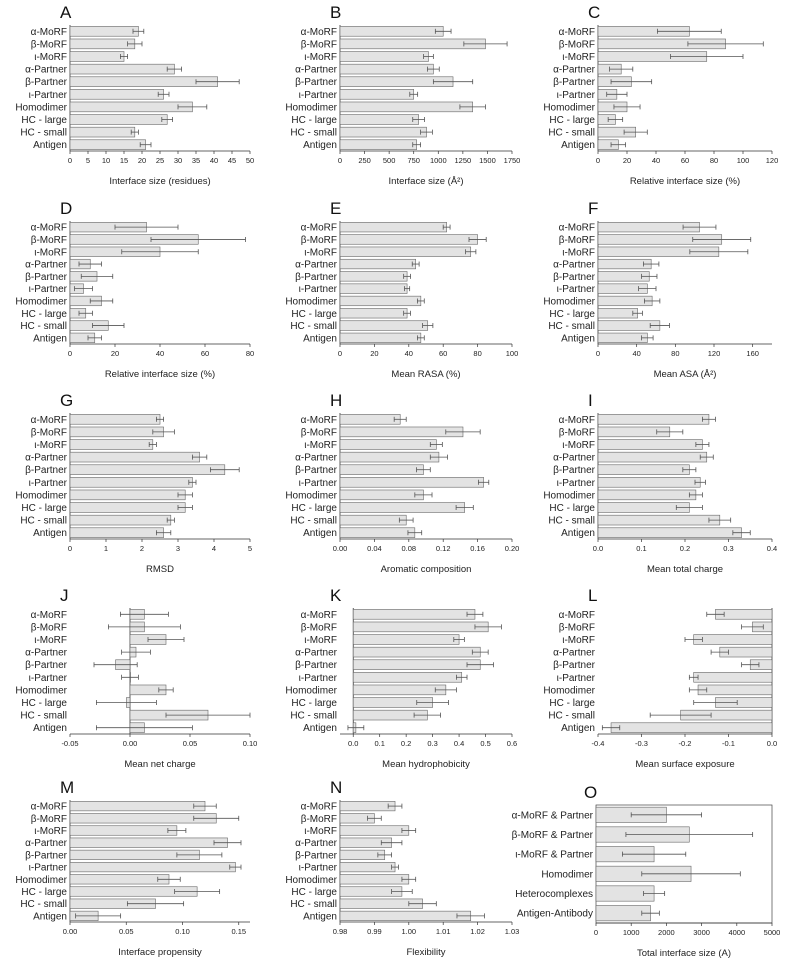 Image resolution: width=800 pixels, height=977 pixels. I want to click on x-tick-label: 1, so click(106, 548).